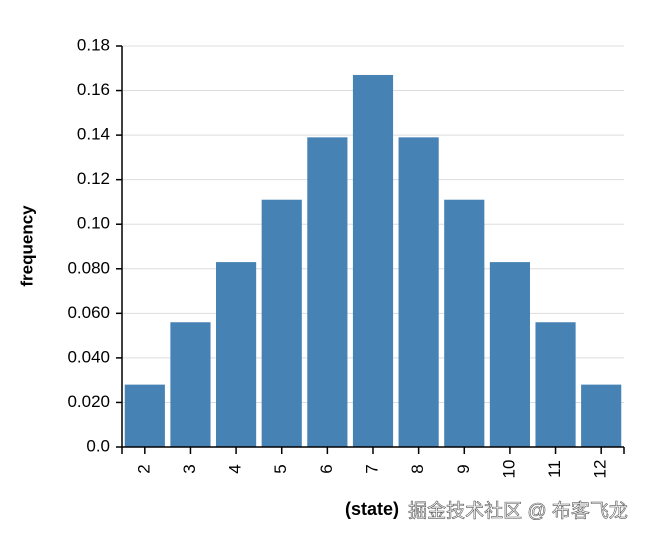  I want to click on x-tick-label: 6, so click(326, 468).